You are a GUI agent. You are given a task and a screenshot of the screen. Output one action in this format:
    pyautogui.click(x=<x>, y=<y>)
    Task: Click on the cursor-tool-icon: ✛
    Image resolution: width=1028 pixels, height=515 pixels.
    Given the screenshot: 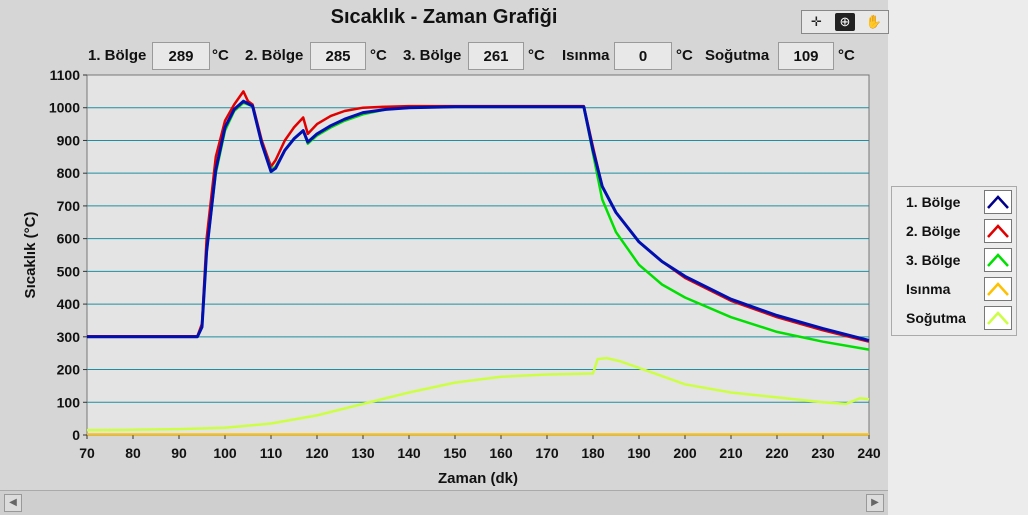 What is the action you would take?
    pyautogui.click(x=816, y=21)
    